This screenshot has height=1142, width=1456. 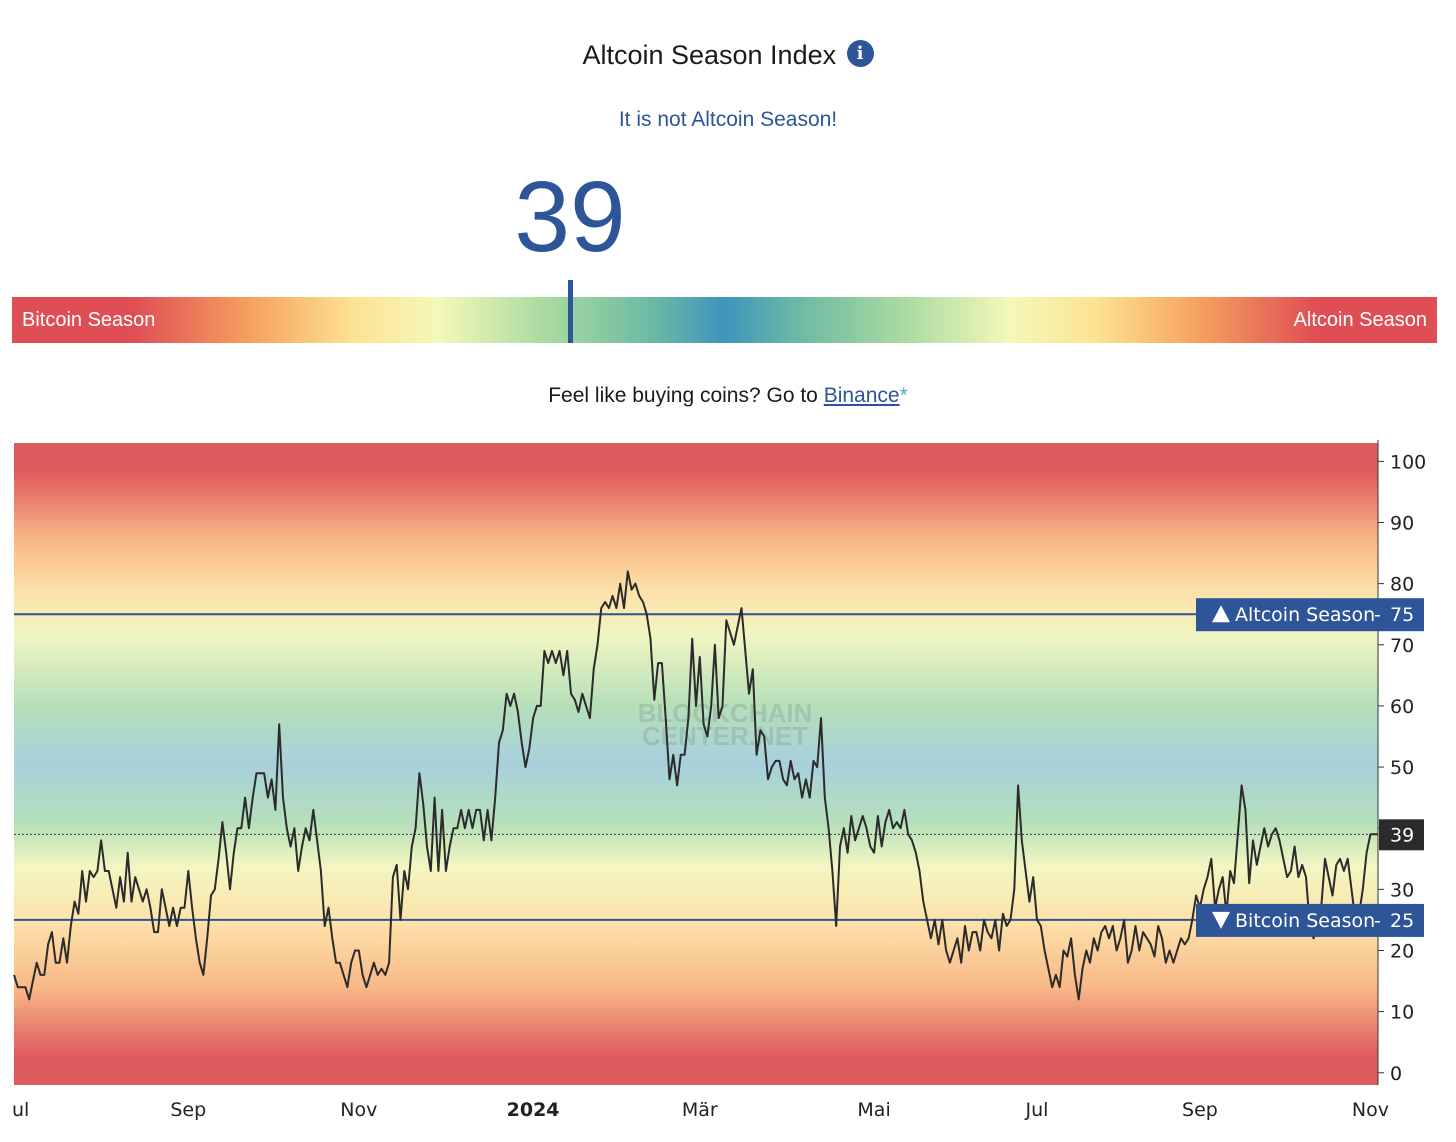 I want to click on title-row: Altcoin Season Index i, so click(x=728, y=60).